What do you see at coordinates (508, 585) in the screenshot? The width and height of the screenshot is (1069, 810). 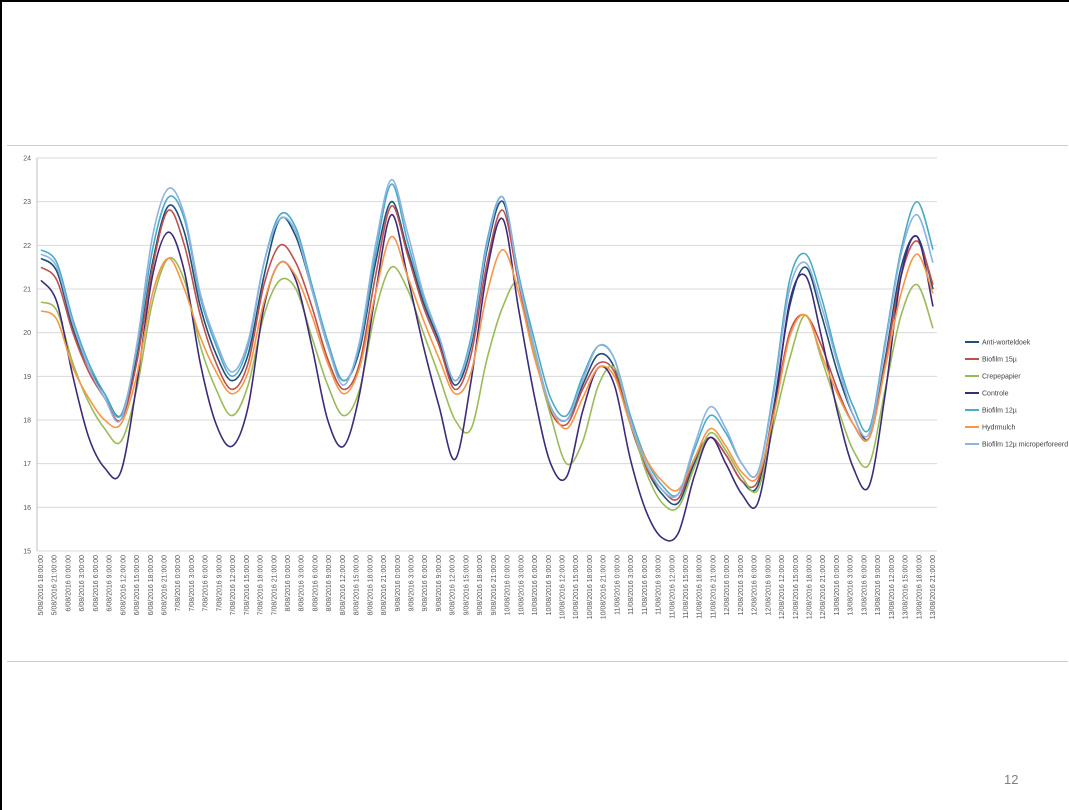 I see `x-tick-label: 10/08/2016 0:00:00` at bounding box center [508, 585].